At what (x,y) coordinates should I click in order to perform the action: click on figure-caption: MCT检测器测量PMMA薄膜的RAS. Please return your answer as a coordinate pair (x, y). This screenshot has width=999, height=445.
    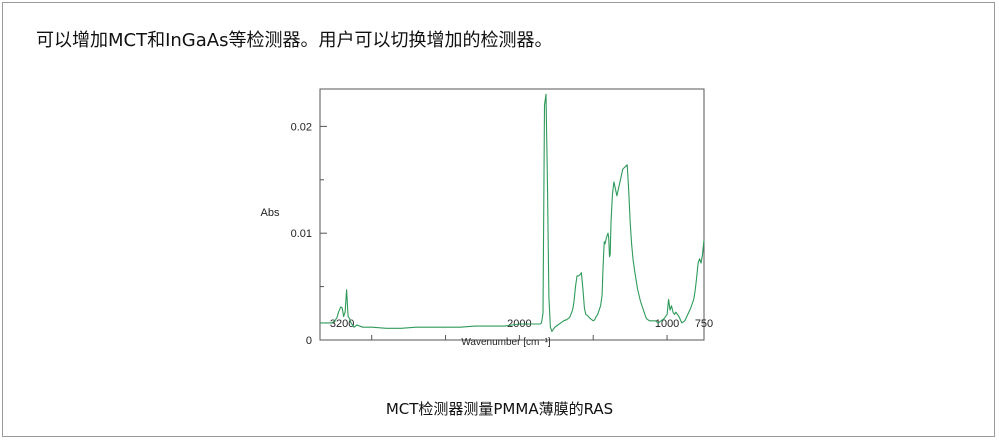
    Looking at the image, I should click on (499, 409).